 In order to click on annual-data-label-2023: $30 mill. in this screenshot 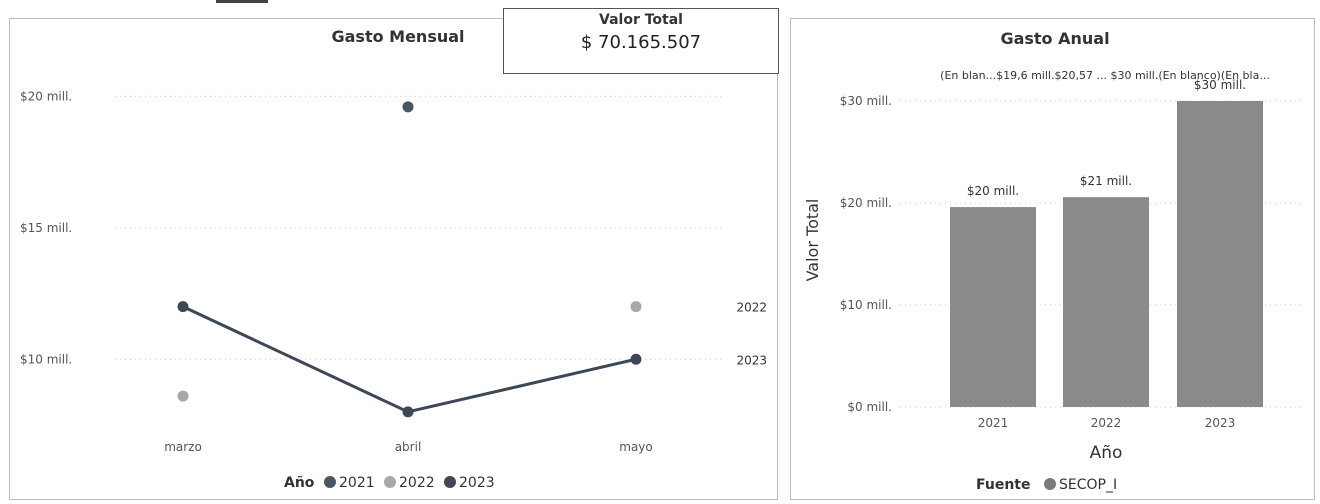, I will do `click(1220, 85)`.